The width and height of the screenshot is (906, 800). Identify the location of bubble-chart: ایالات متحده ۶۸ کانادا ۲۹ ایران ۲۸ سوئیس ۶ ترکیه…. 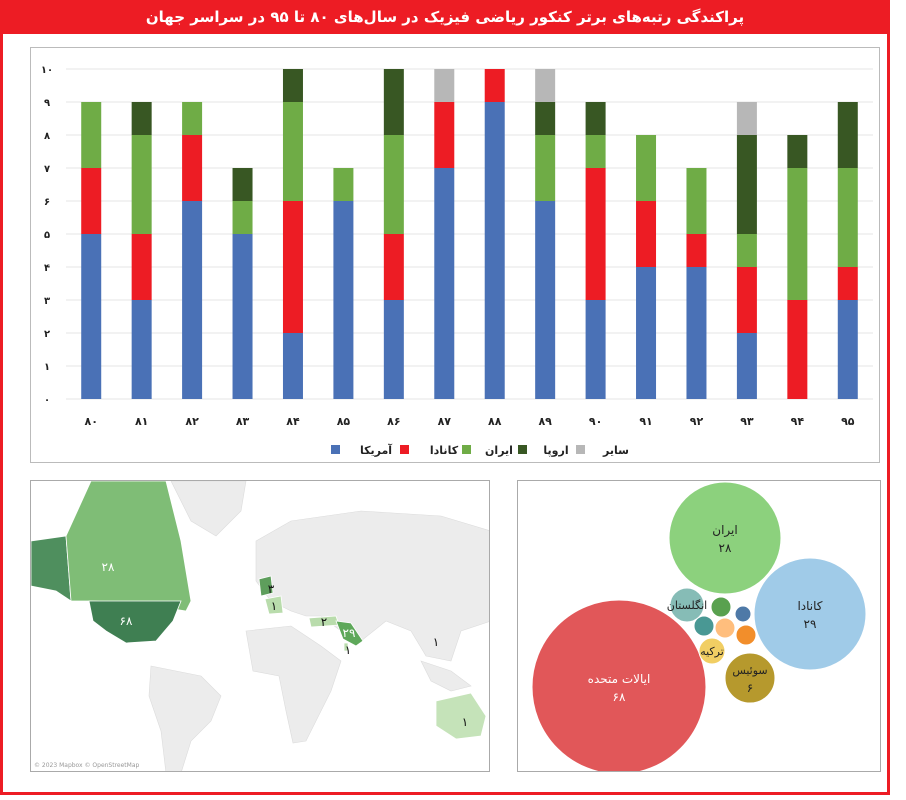
(699, 626).